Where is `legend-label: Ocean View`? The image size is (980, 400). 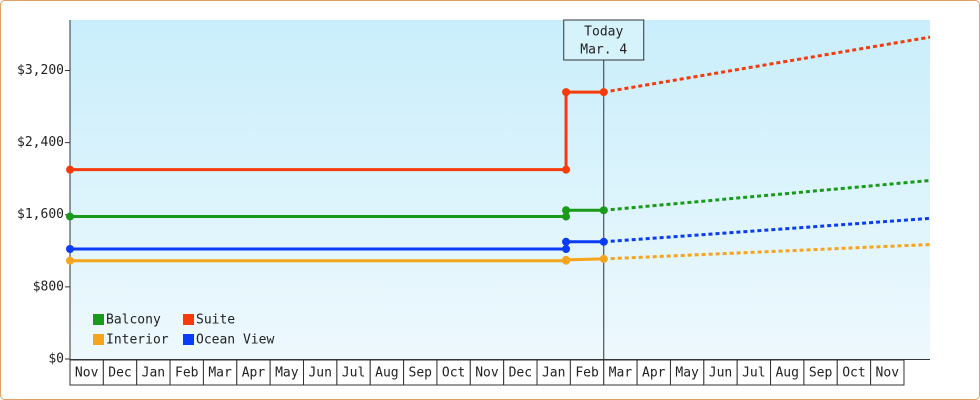
legend-label: Ocean View is located at coordinates (235, 340).